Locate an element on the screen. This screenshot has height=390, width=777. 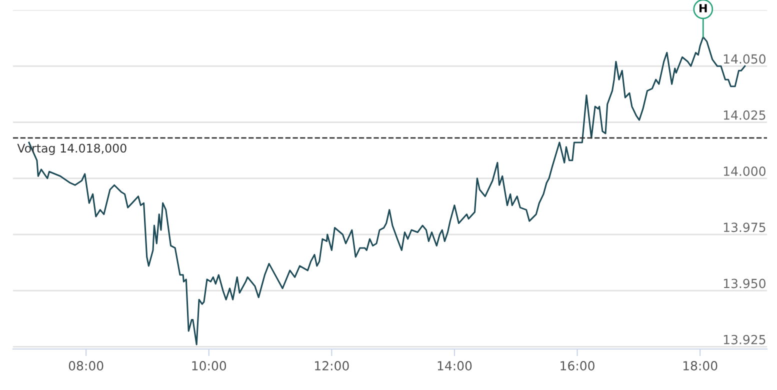
y-tick-label: 14.050 is located at coordinates (745, 59).